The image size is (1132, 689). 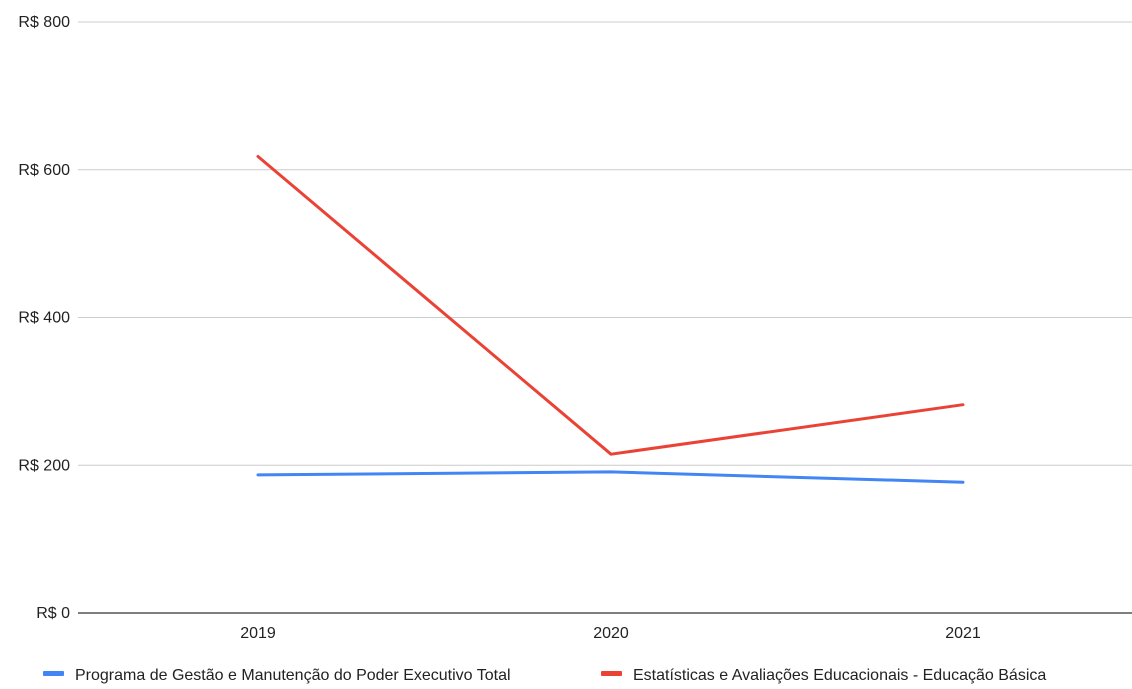 What do you see at coordinates (44, 170) in the screenshot?
I see `y-tick-label: R$ 600` at bounding box center [44, 170].